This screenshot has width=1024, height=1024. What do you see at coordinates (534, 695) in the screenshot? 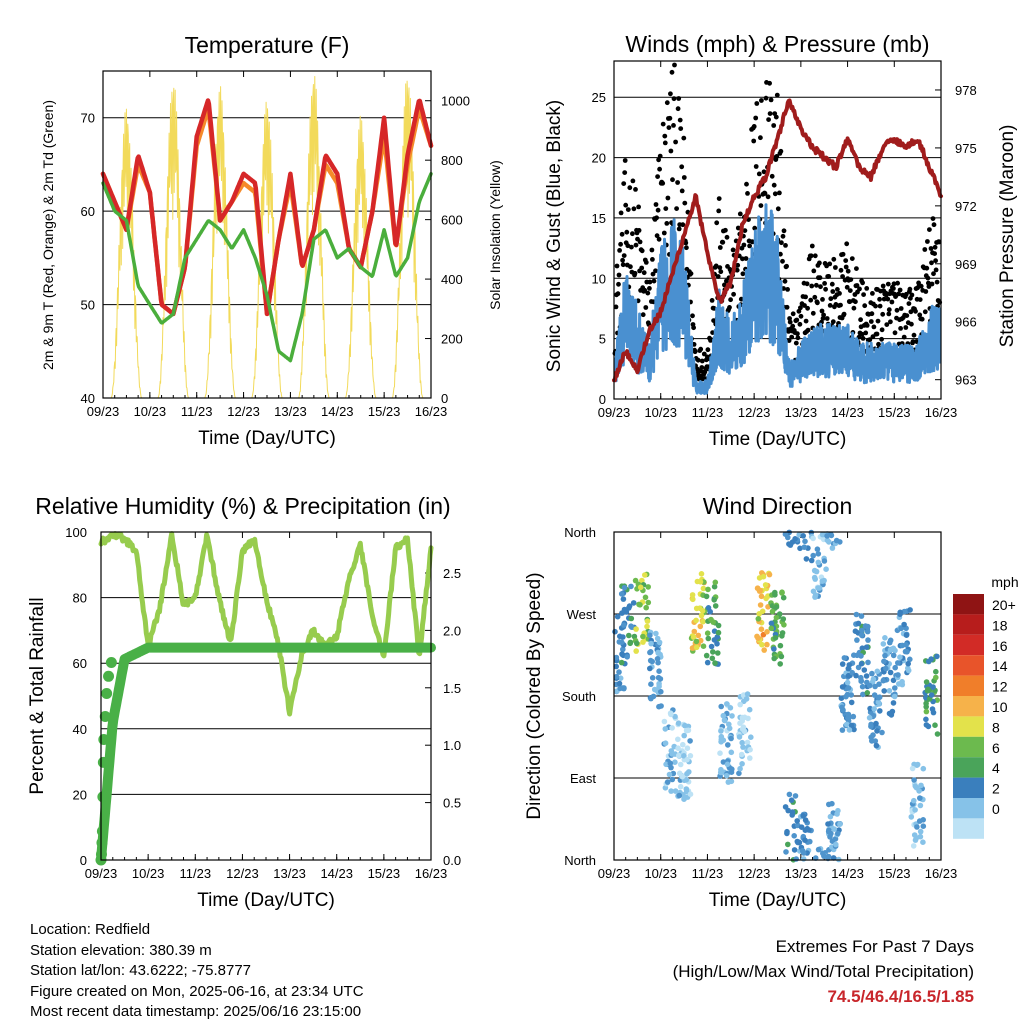
I see `y-axis-label: Direction (Colored By Speed)` at bounding box center [534, 695].